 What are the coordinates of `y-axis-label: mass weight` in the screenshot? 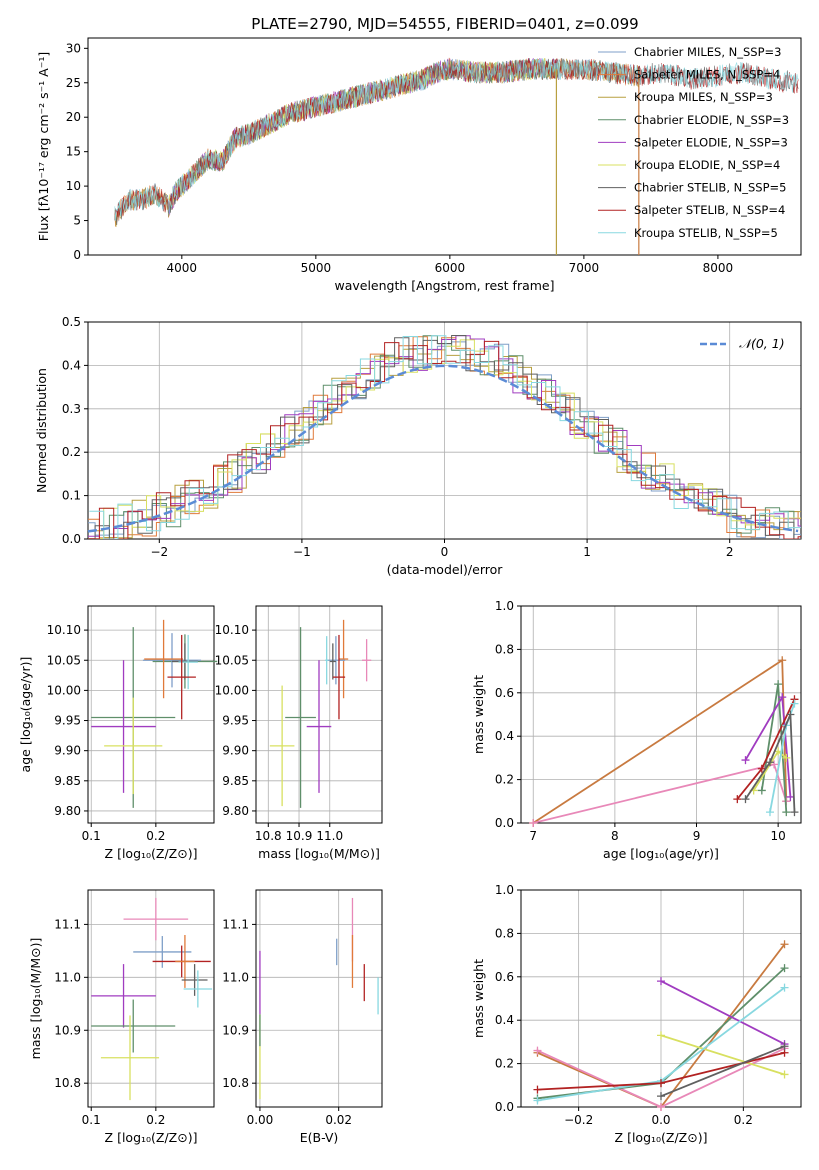 It's located at (478, 714).